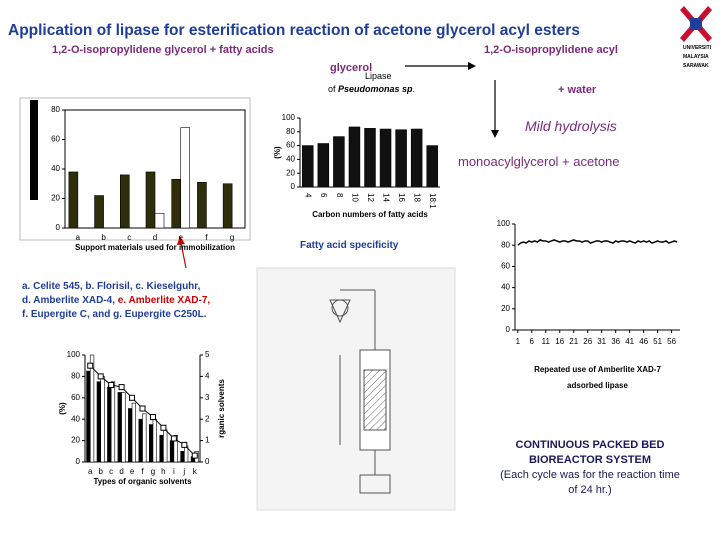 This screenshot has height=540, width=720. I want to click on logo-line: MALAYSIA, so click(696, 57).